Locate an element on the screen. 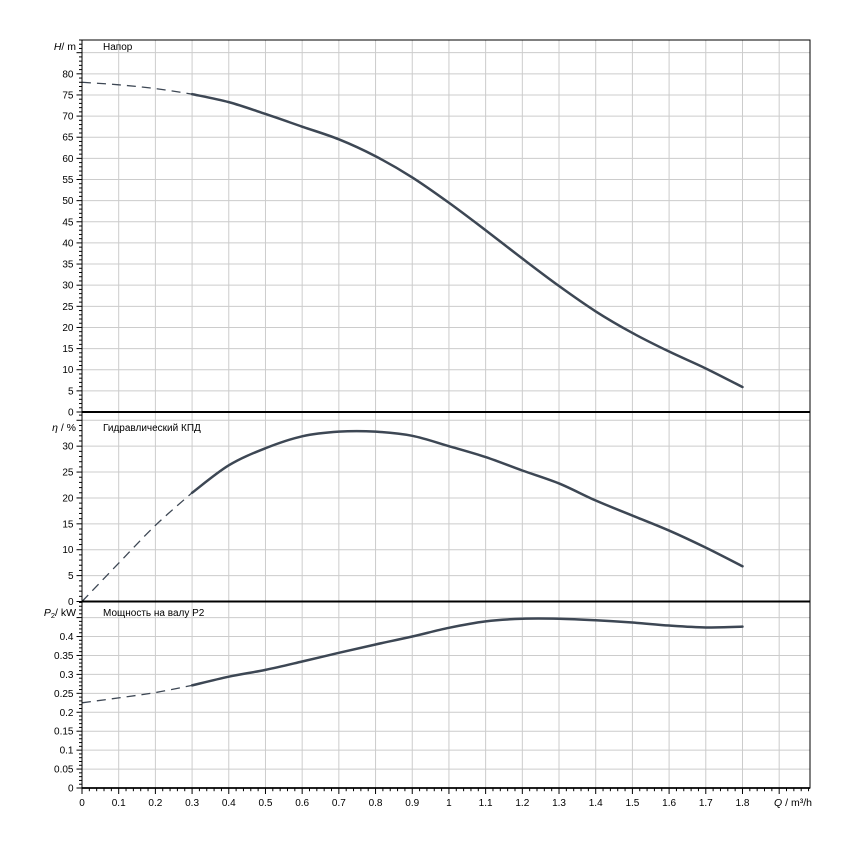 This screenshot has width=850, height=850. svg-text: 75 is located at coordinates (68, 95).